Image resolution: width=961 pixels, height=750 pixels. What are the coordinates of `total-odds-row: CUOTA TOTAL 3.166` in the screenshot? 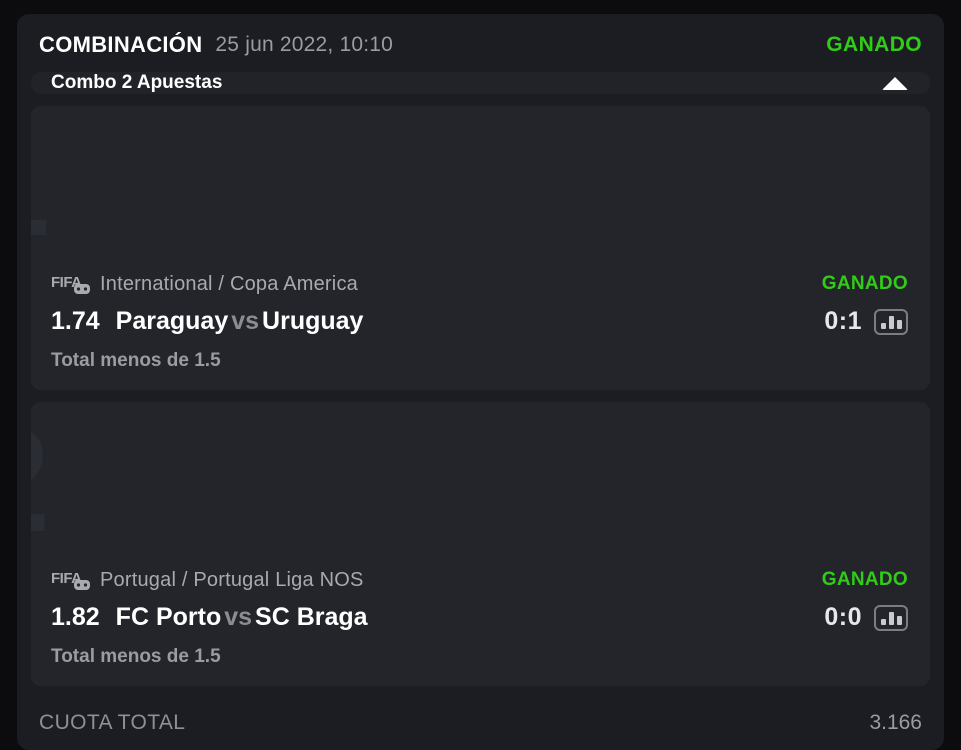 It's located at (480, 723).